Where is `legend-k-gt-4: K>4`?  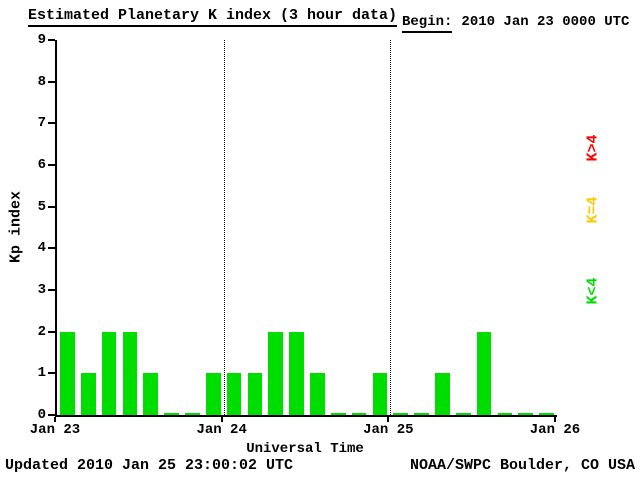
legend-k-gt-4: K>4 is located at coordinates (593, 148).